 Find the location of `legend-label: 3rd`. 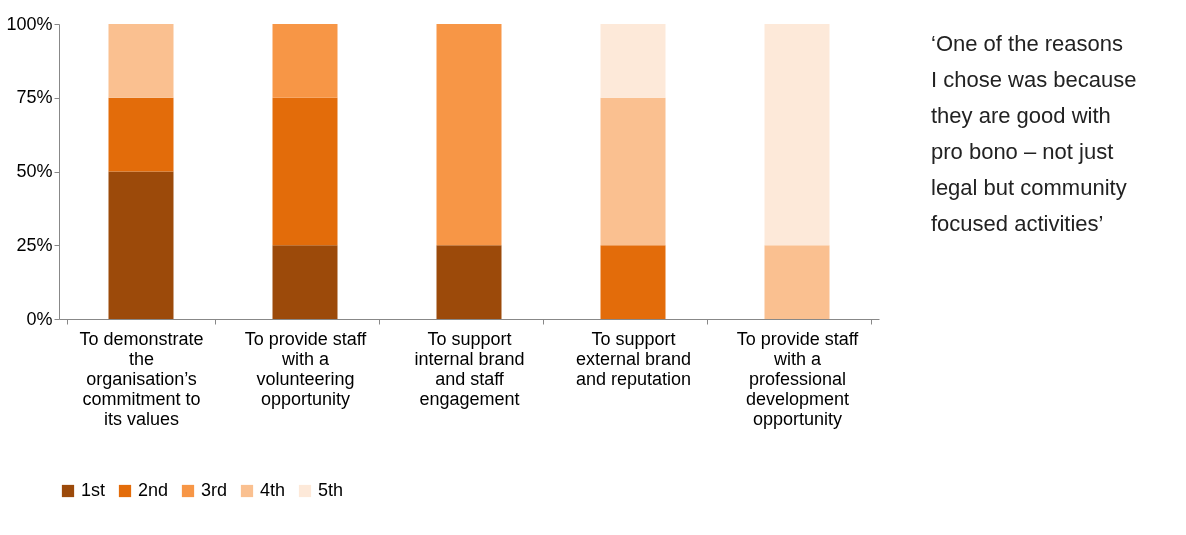

legend-label: 3rd is located at coordinates (214, 490).